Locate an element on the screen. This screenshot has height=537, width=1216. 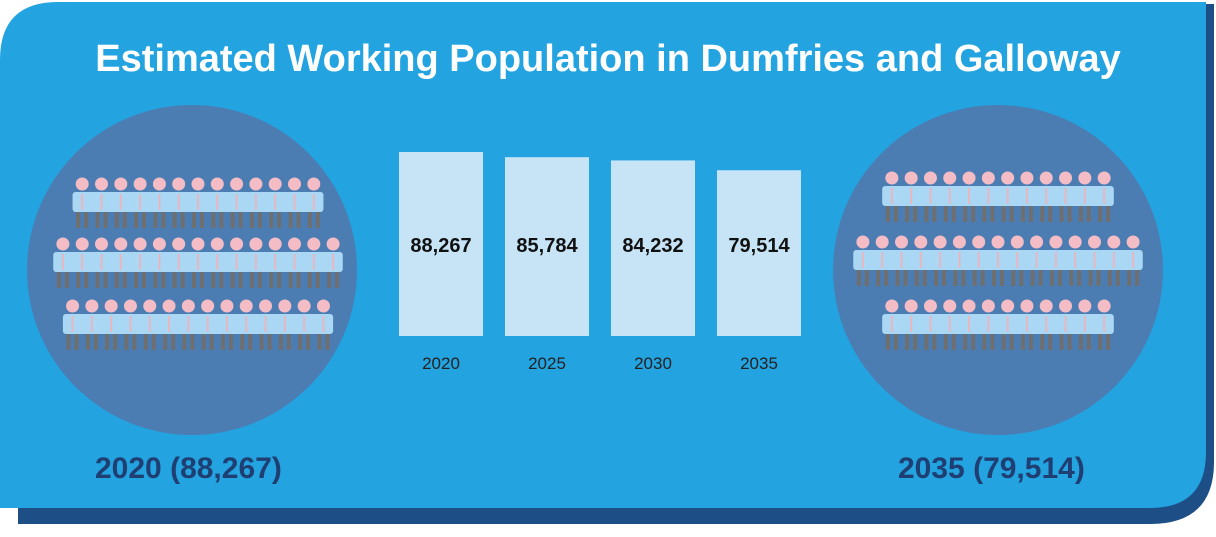
bar-2020 is located at coordinates (441, 244).